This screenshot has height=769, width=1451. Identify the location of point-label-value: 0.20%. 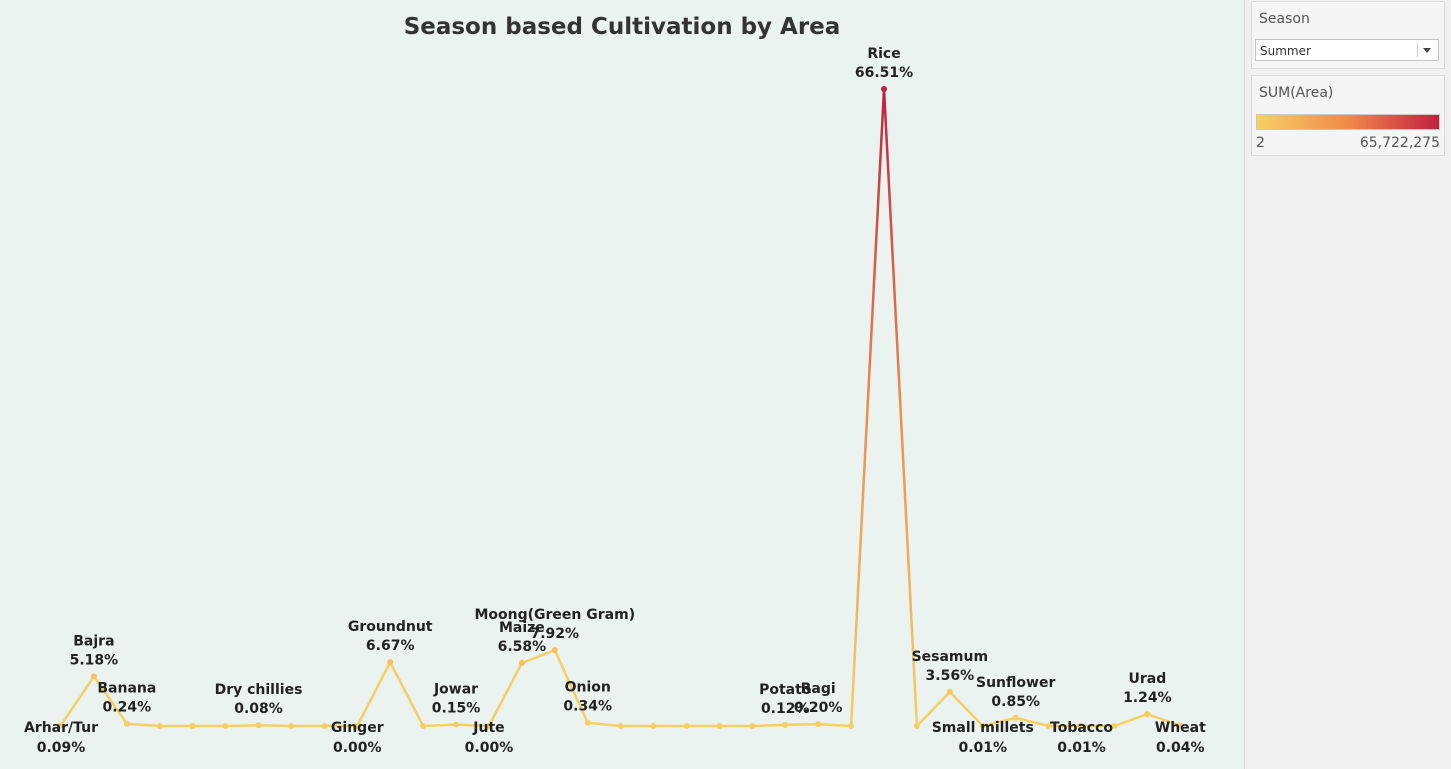
(818, 708).